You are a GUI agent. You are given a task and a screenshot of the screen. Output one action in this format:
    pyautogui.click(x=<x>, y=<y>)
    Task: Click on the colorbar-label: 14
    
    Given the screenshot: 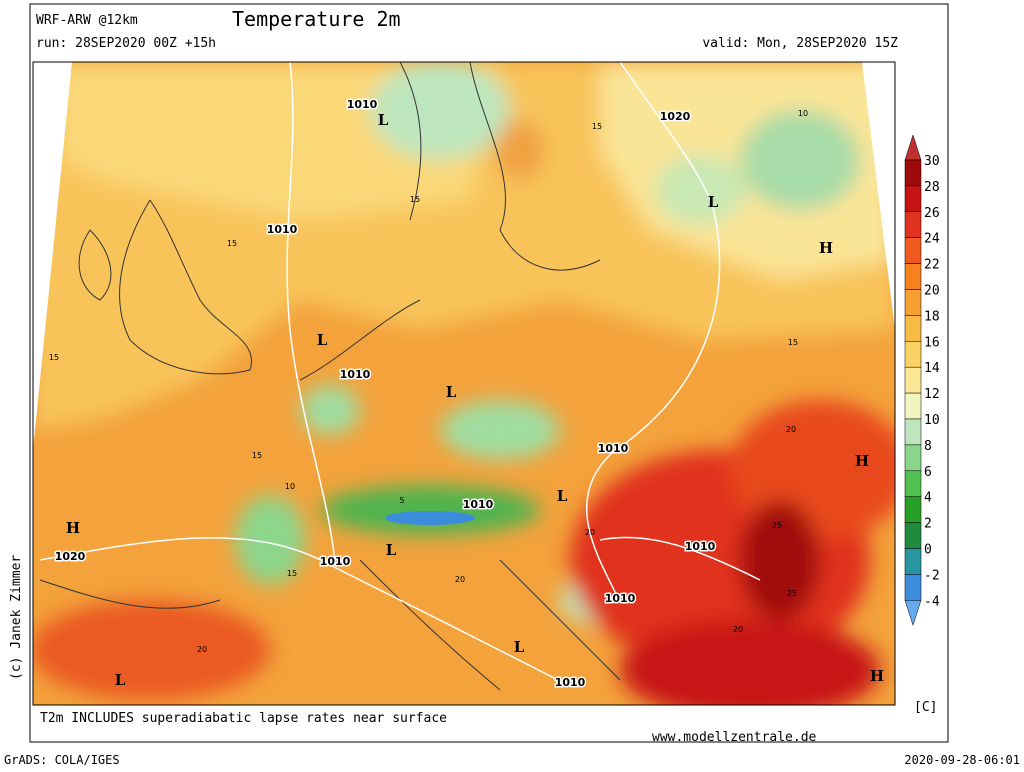 What is the action you would take?
    pyautogui.click(x=932, y=368)
    